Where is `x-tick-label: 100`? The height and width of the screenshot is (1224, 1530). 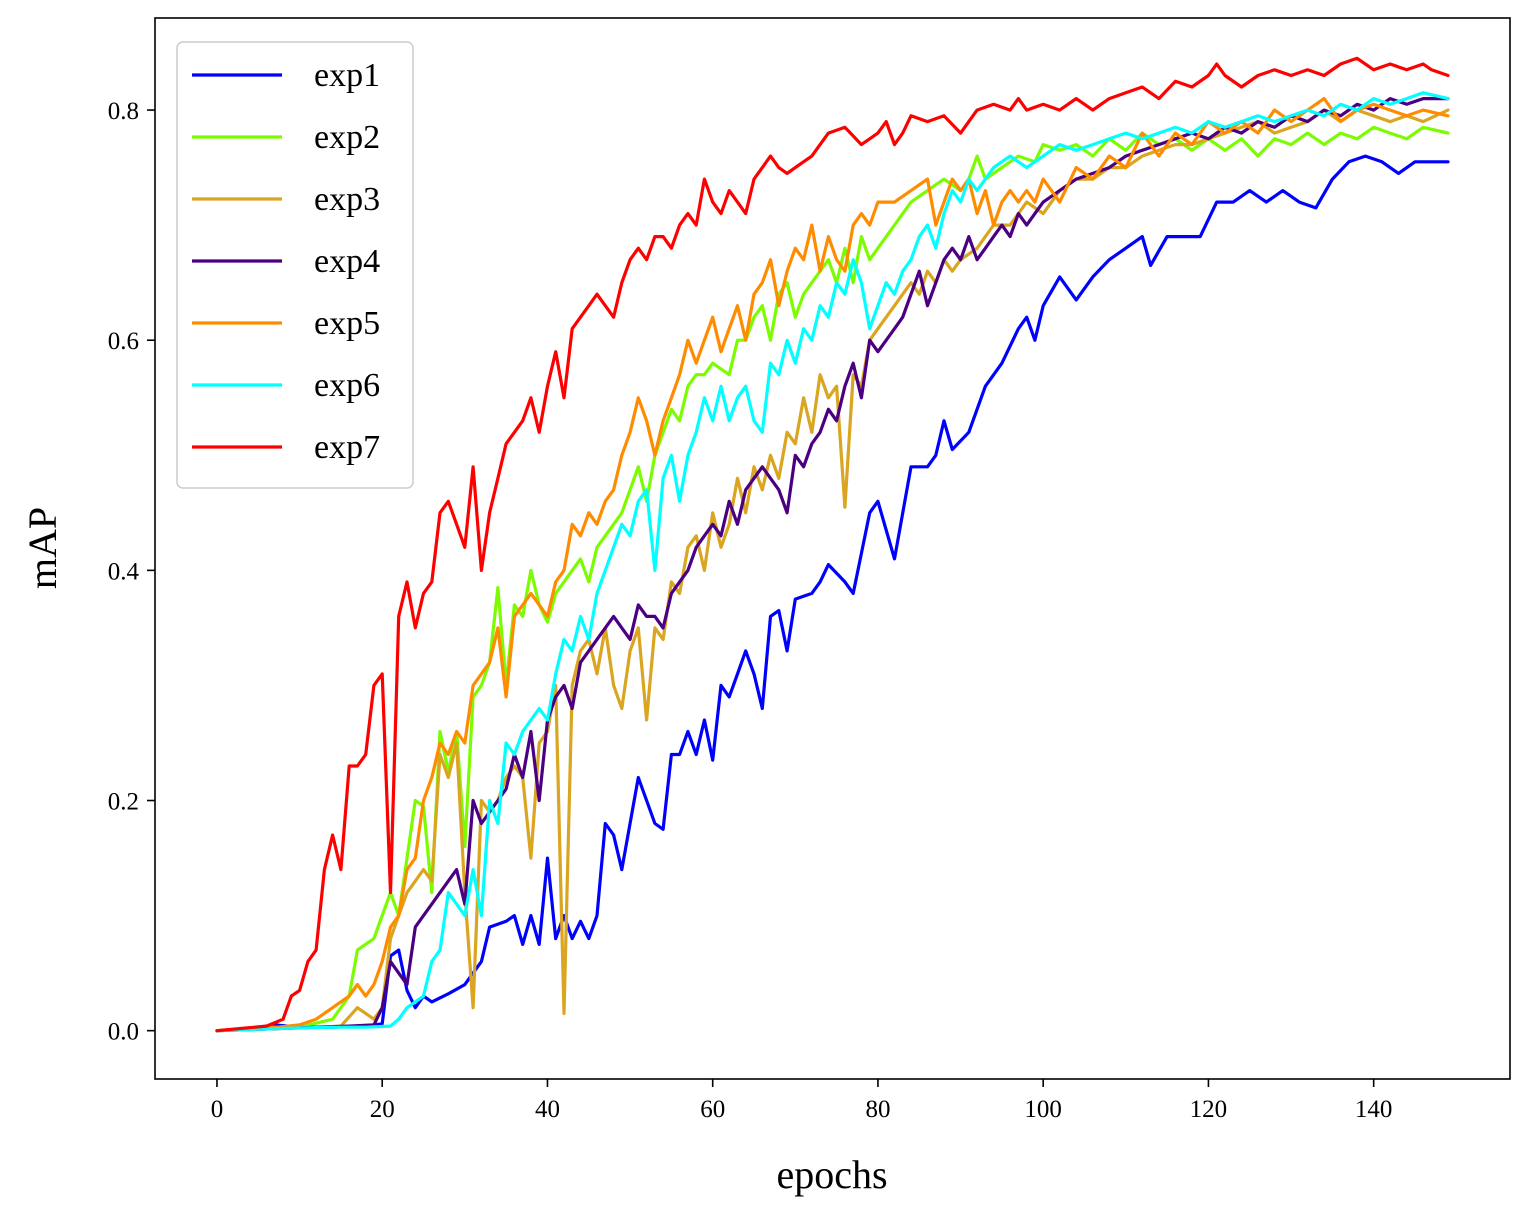
x-tick-label: 100 is located at coordinates (1043, 1109).